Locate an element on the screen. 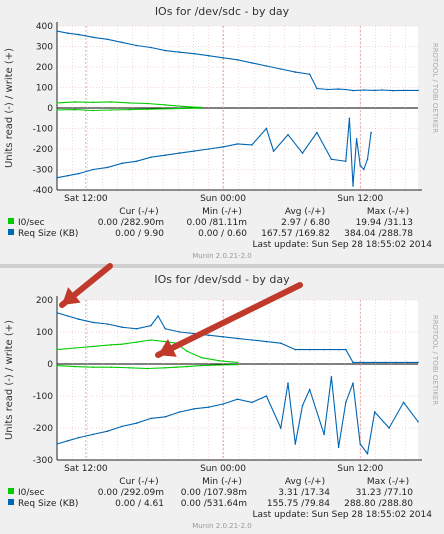  chart-title: IOs for /dev/sdc - by day is located at coordinates (222, 11).